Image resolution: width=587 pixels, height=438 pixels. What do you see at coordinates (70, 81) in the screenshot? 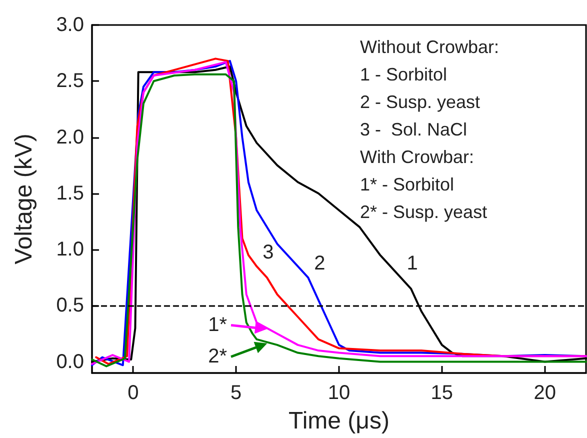
I see `y-tick-label: 2.5` at bounding box center [70, 81].